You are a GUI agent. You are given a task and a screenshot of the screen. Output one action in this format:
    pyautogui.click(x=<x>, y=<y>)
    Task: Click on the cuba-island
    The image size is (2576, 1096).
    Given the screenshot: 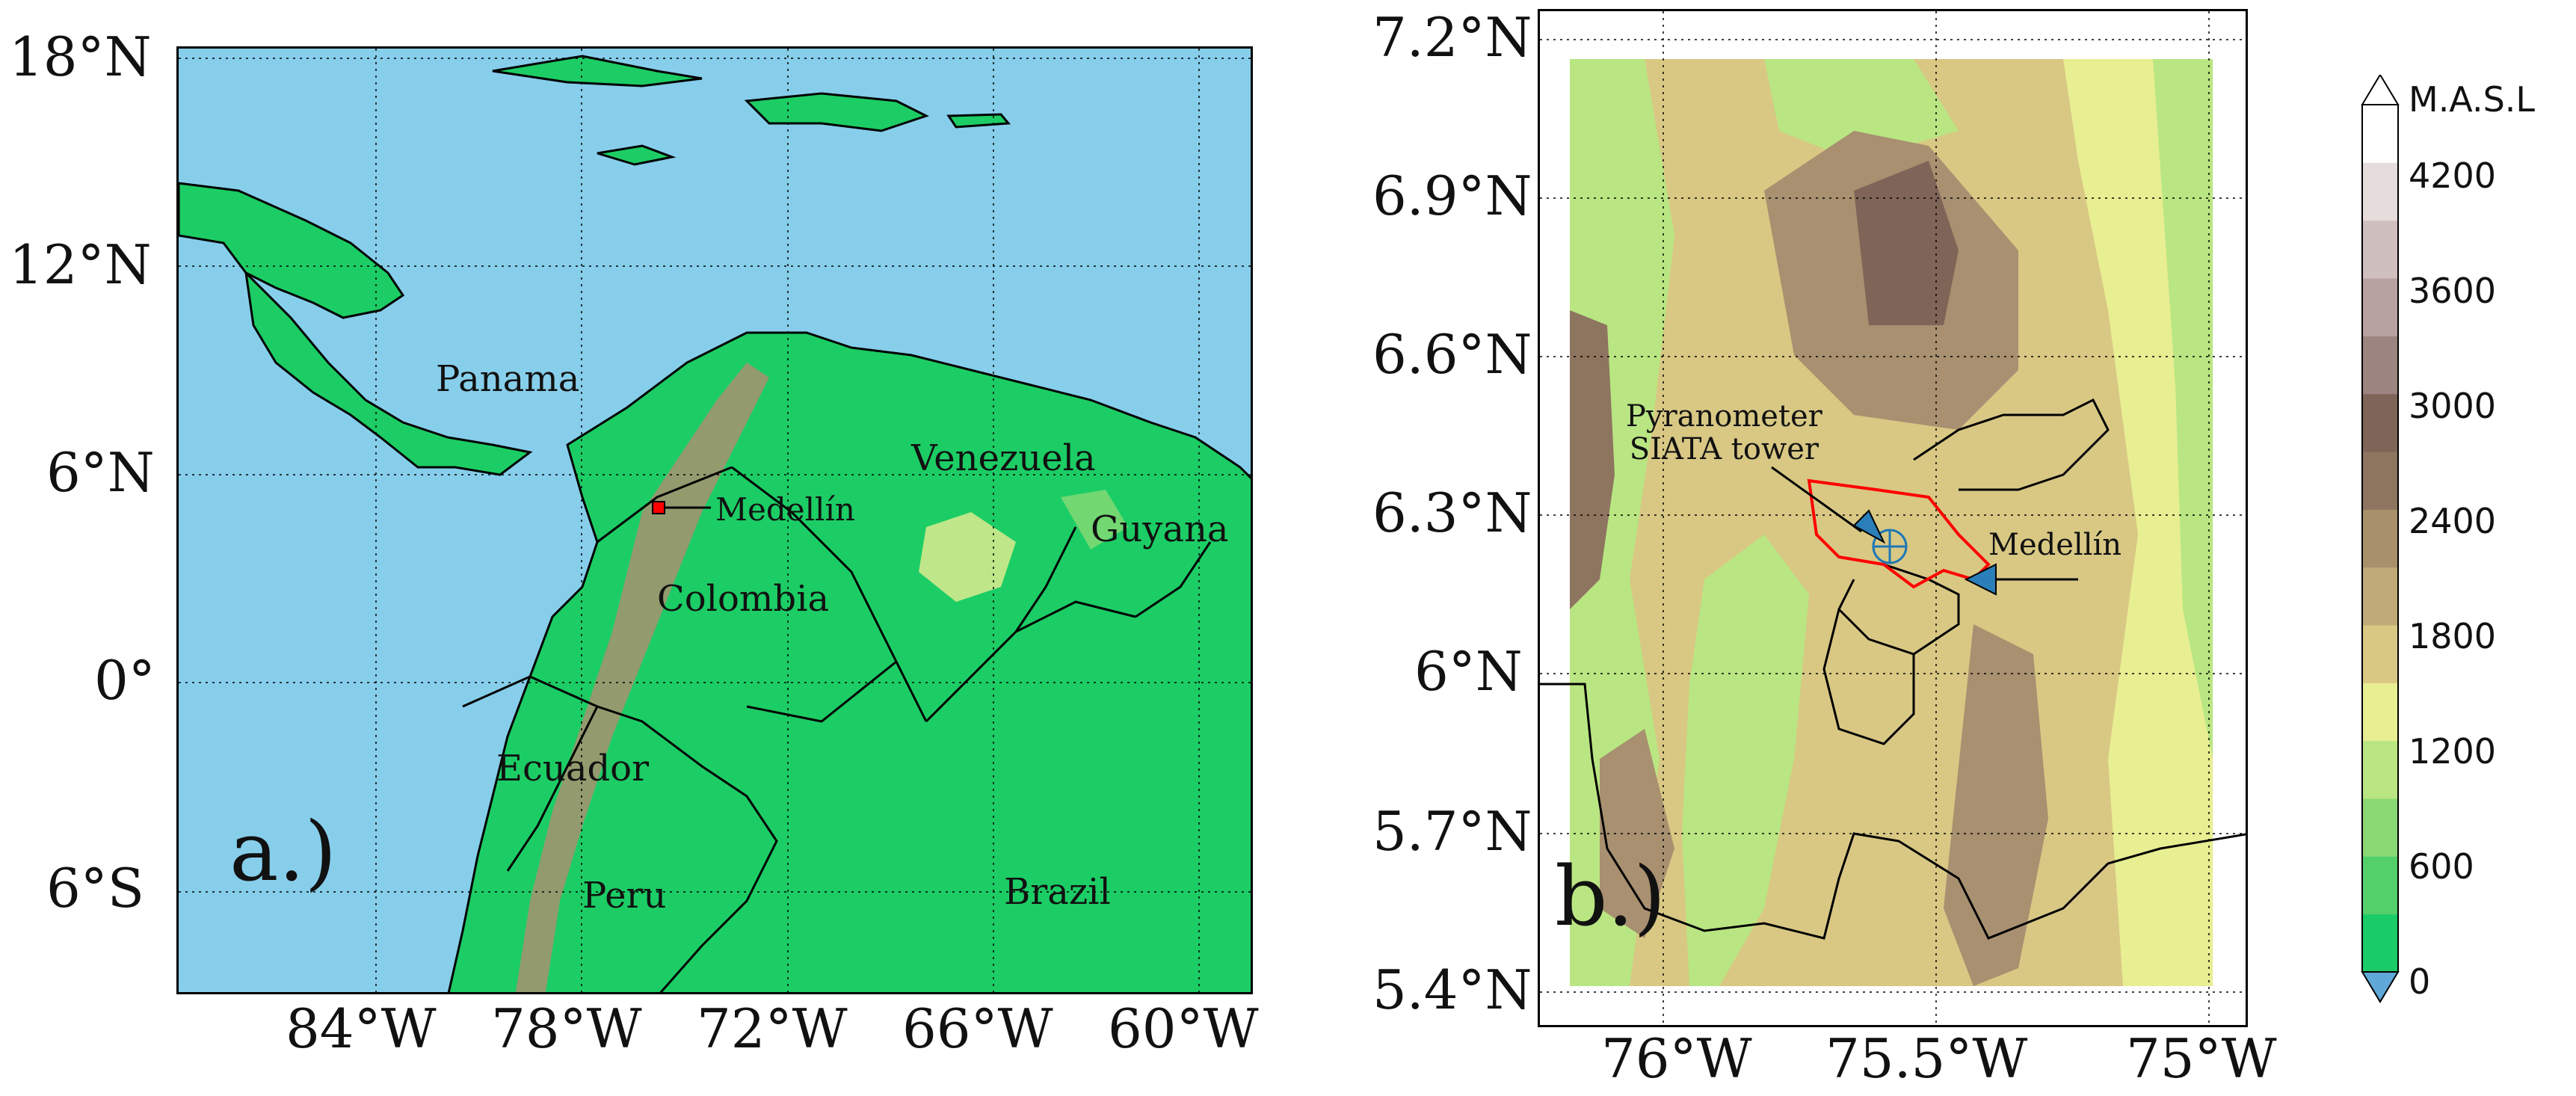 What is the action you would take?
    pyautogui.click(x=597, y=71)
    